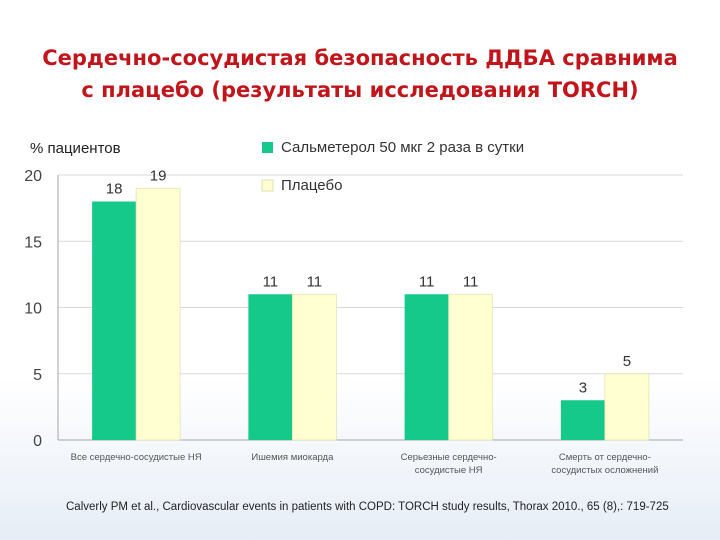 The width and height of the screenshot is (720, 540). I want to click on x-tick-label: Серьезные сердечно-, so click(449, 457).